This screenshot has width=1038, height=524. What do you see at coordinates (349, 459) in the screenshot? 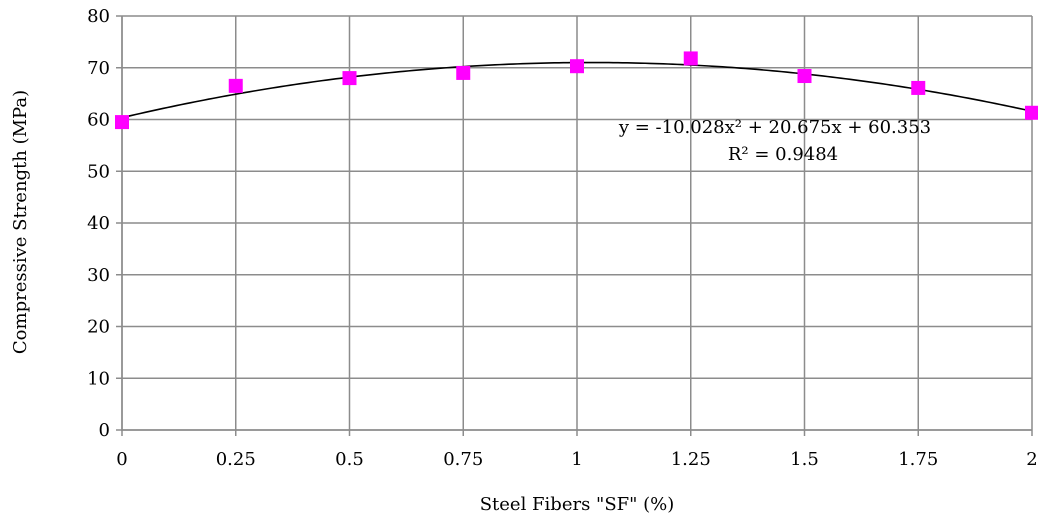
I see `x-tick-label: 0.5` at bounding box center [349, 459].